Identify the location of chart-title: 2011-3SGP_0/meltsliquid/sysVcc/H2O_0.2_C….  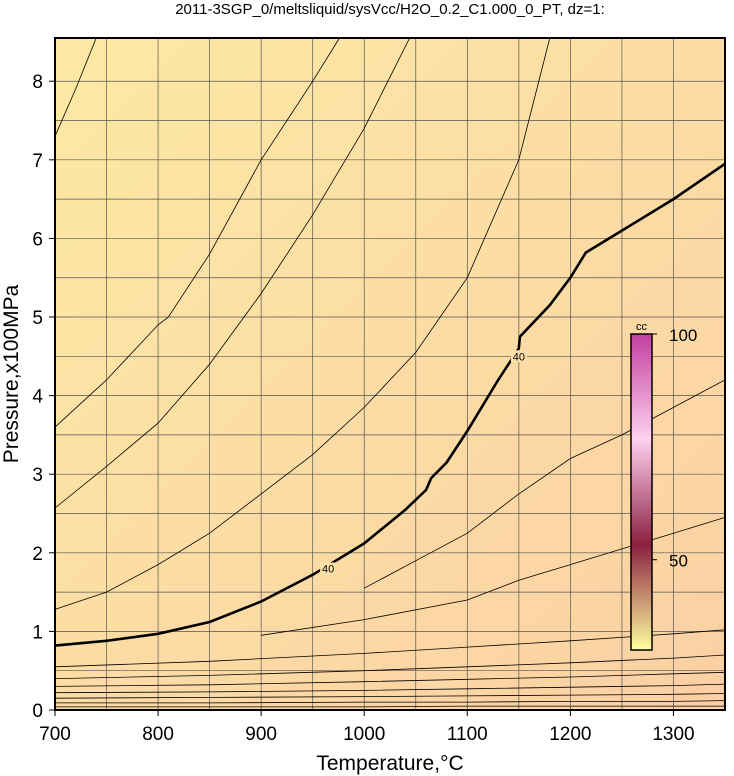
(390, 9).